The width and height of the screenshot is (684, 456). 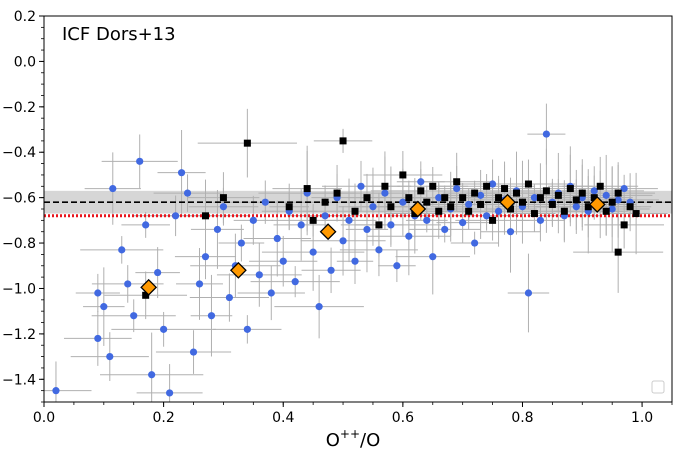 I want to click on chart-title: ICF Dors+13, so click(x=119, y=34).